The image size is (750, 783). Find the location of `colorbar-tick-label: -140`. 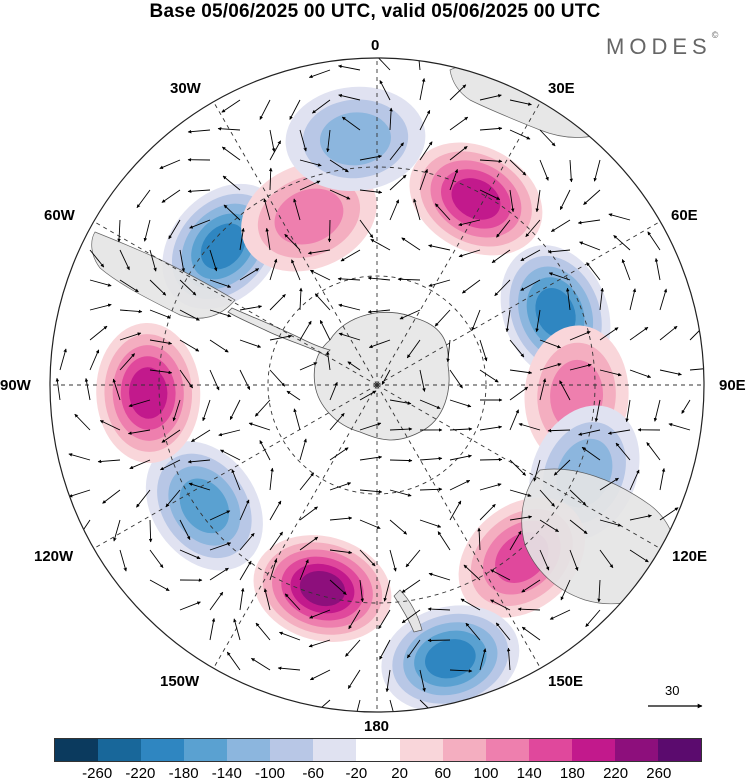

colorbar-tick-label: -140 is located at coordinates (226, 773).